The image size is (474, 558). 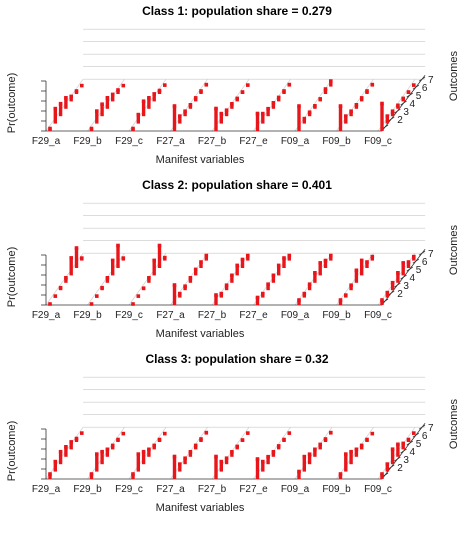 I want to click on x-tick-label: F27_a, so click(x=170, y=141).